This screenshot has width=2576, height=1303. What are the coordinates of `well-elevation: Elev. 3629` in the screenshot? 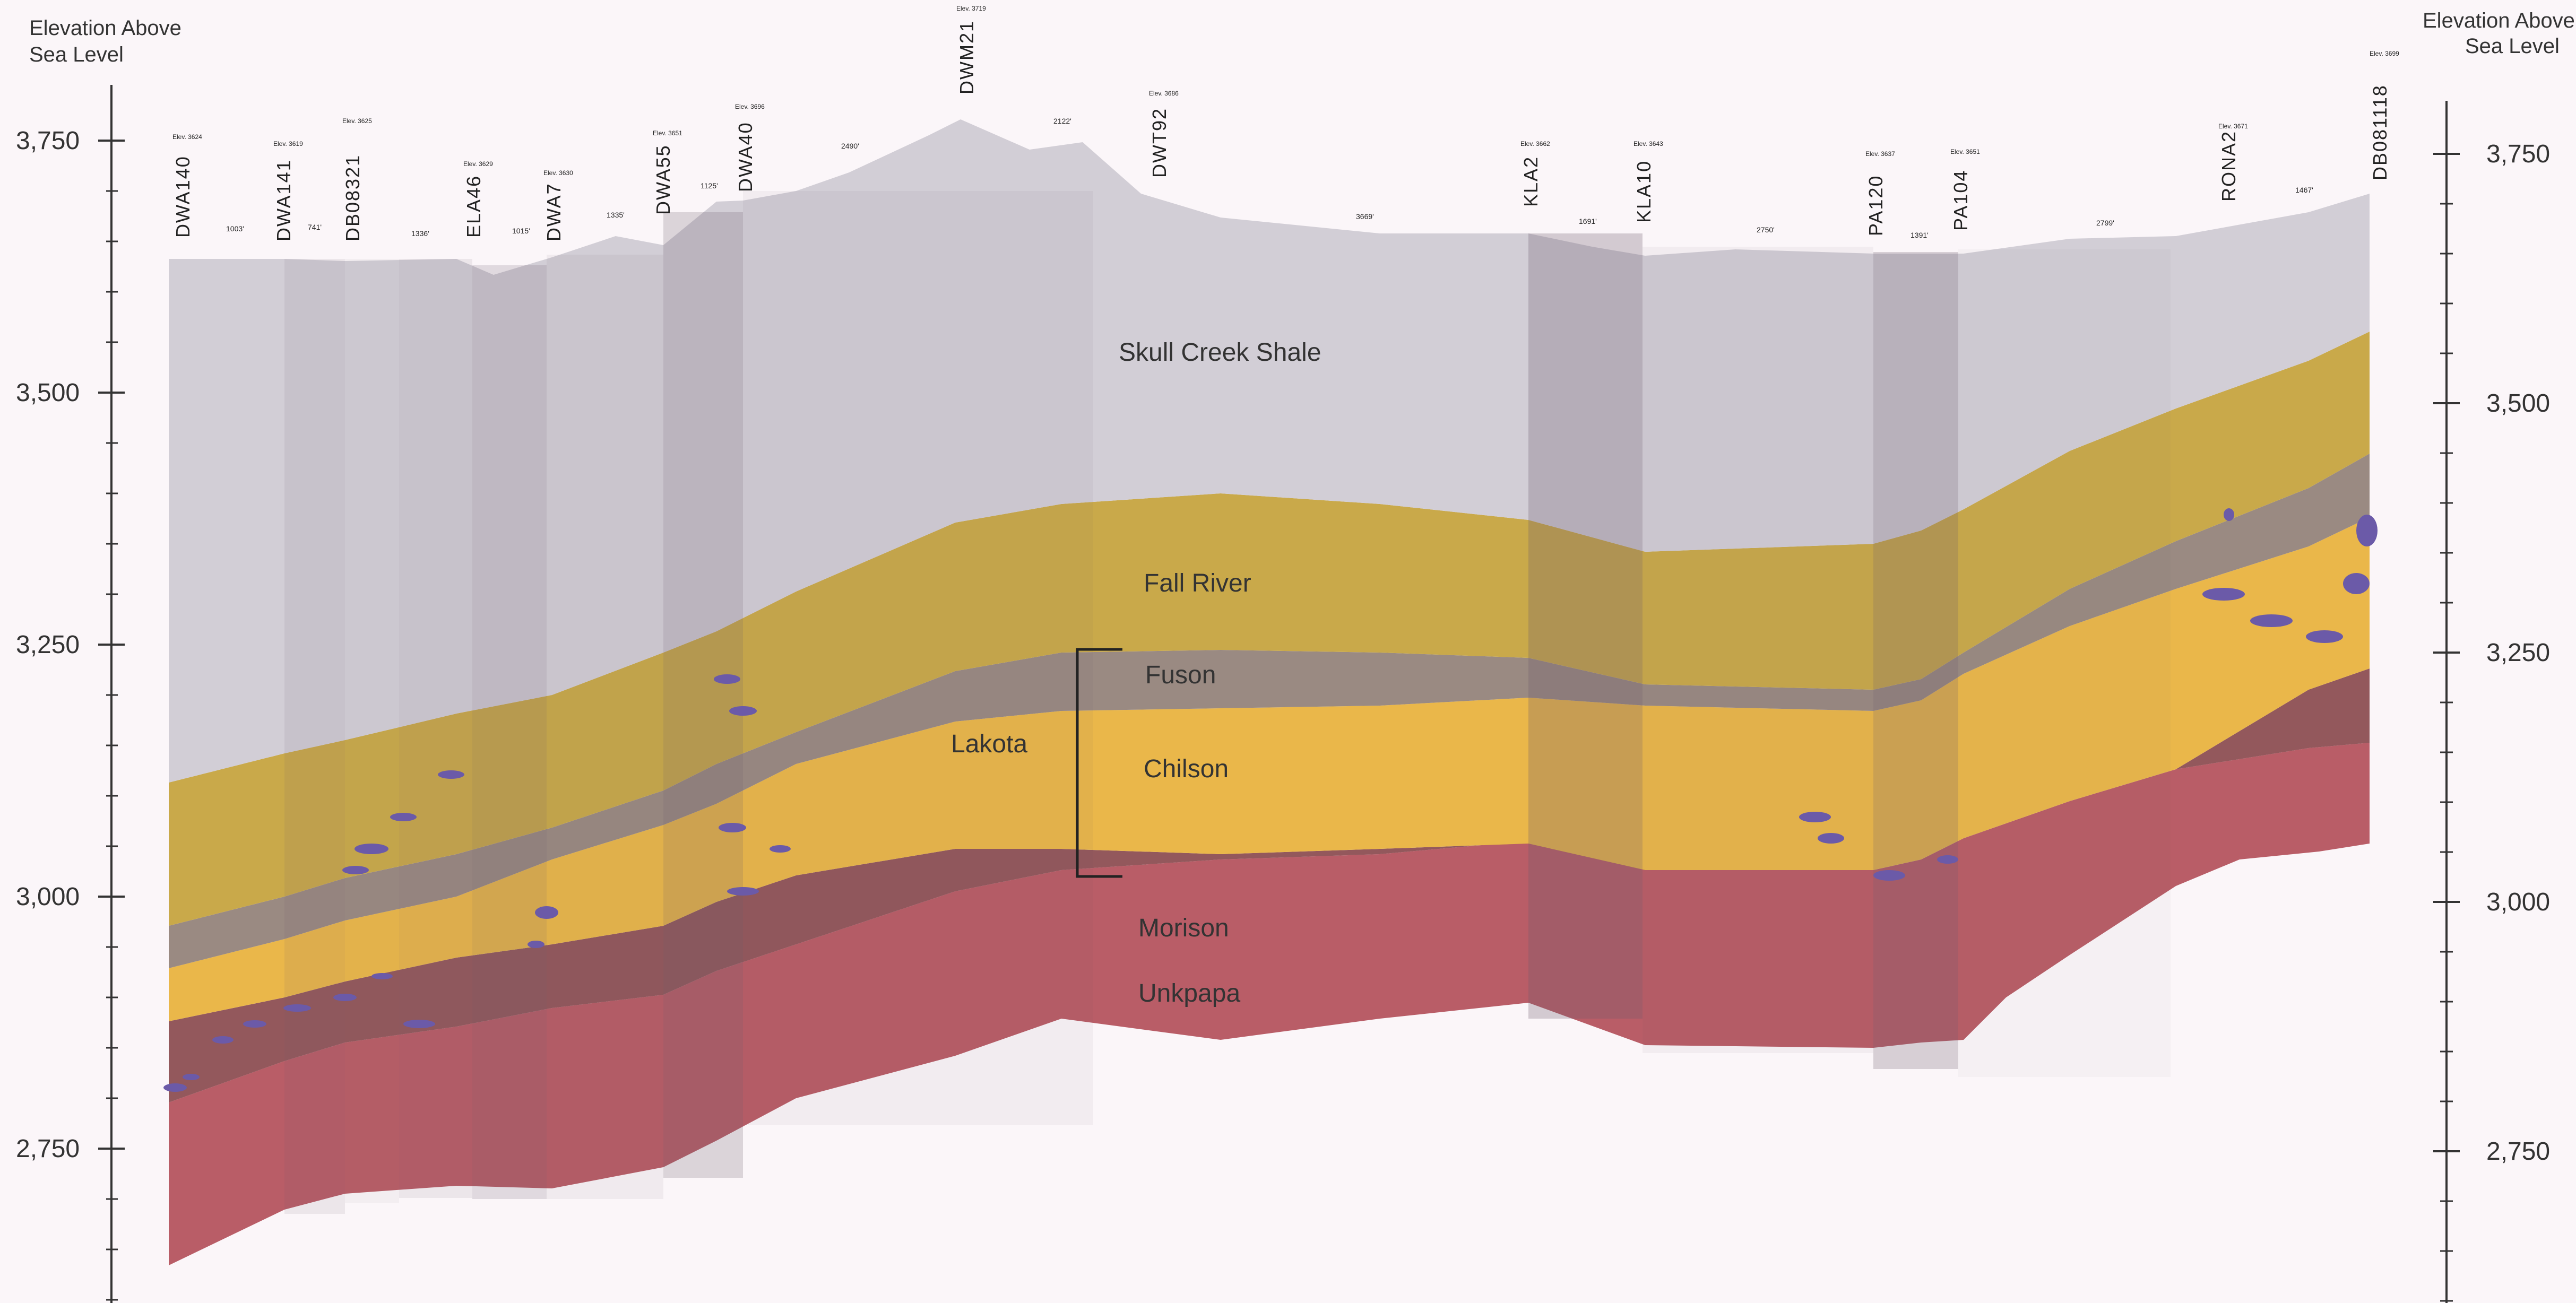 It's located at (478, 164).